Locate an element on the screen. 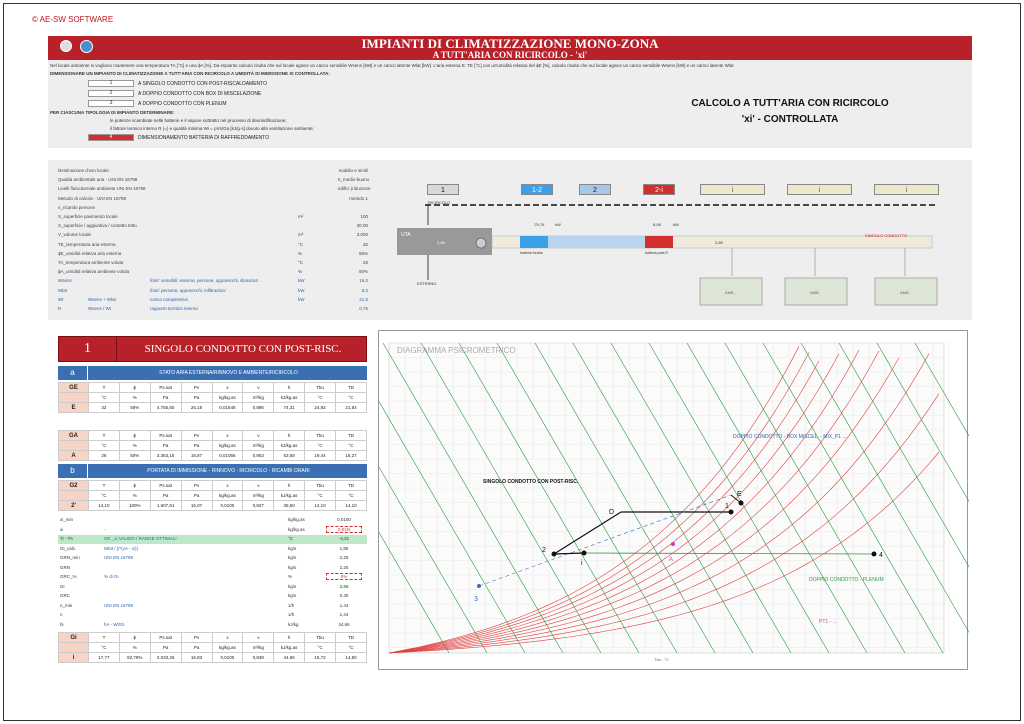 This screenshot has height=724, width=1024. col-unit: kg/kg.as is located at coordinates (227, 495).